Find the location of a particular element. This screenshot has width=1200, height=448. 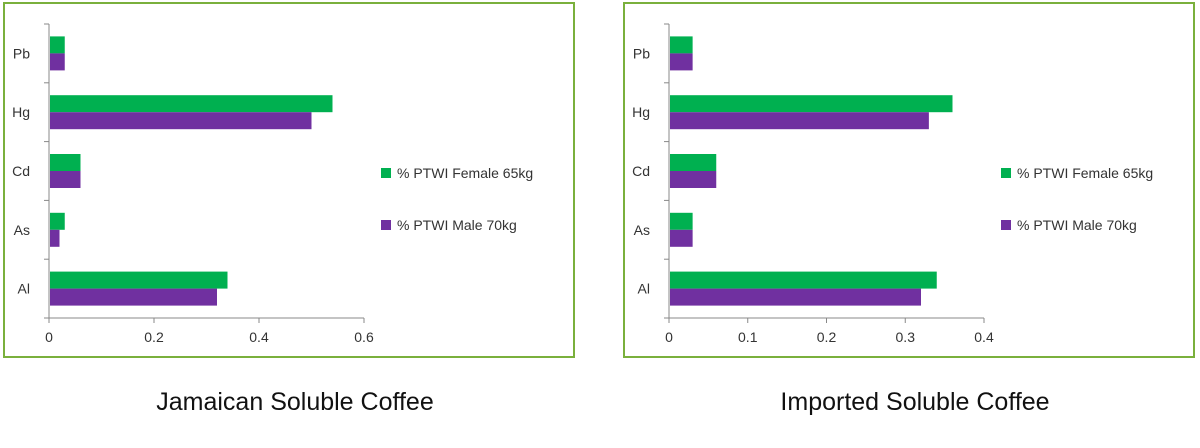

chart-caption: Imported Soluble Coffee is located at coordinates (915, 402).